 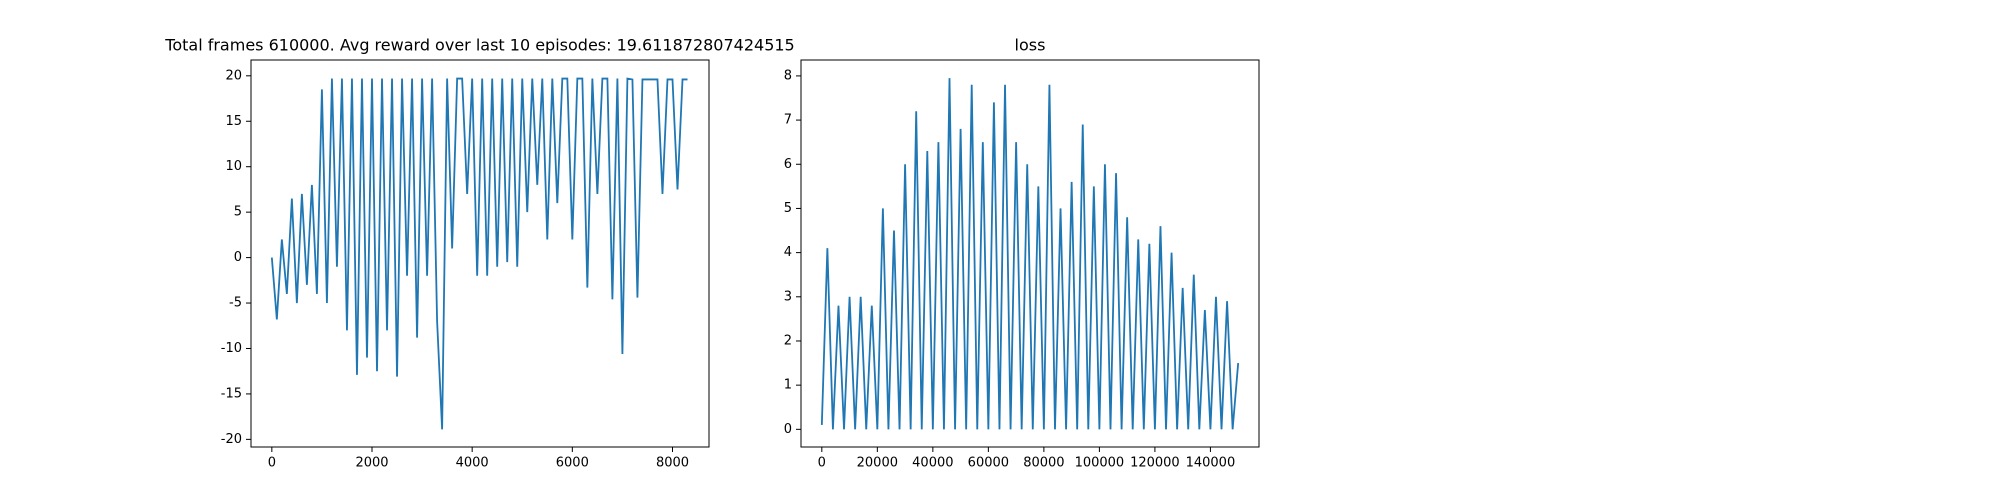 I want to click on y-tick-label: 10, so click(x=233, y=166).